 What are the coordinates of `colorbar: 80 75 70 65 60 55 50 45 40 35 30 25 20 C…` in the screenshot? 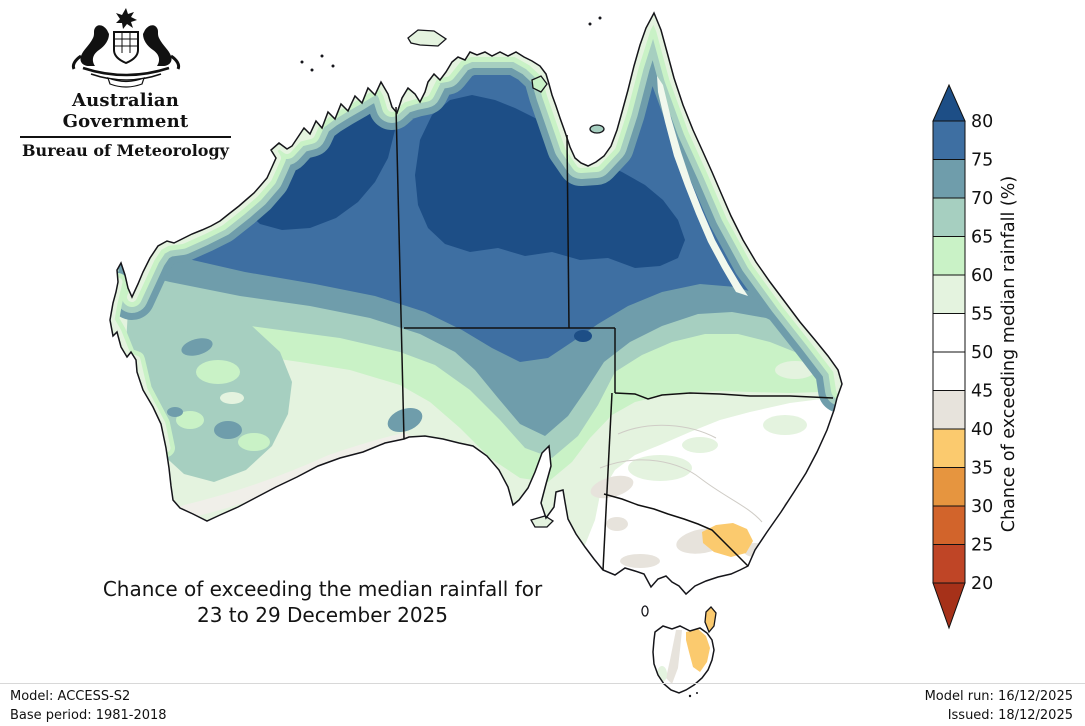 It's located at (975, 356).